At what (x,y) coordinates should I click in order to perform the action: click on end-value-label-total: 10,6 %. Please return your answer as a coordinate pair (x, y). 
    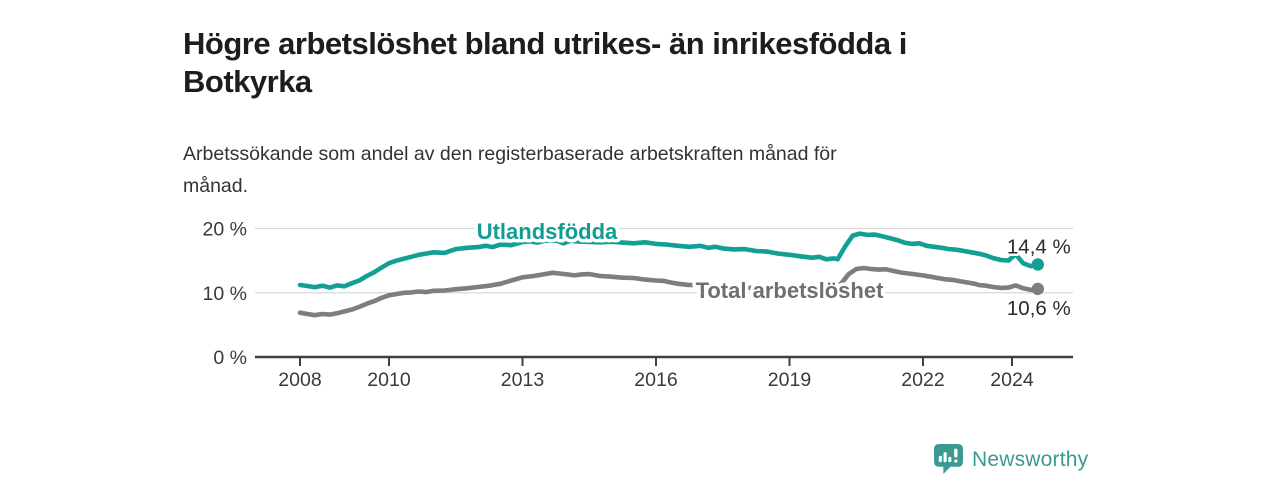
    Looking at the image, I should click on (1039, 308).